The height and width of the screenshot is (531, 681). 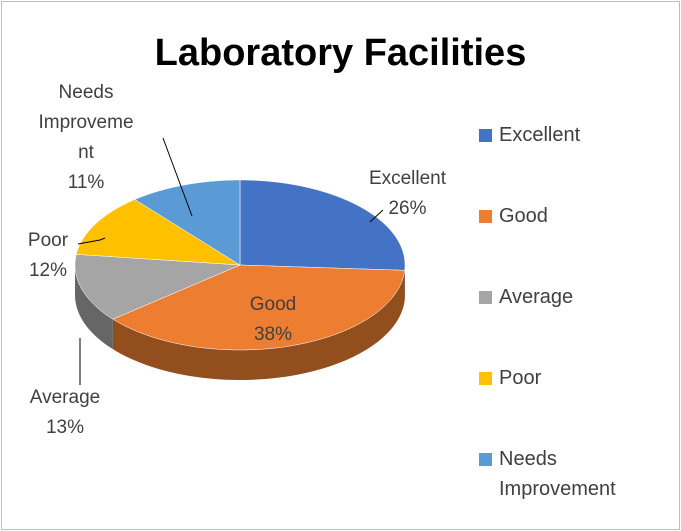 What do you see at coordinates (340, 53) in the screenshot?
I see `chart-title: Laboratory Facilities` at bounding box center [340, 53].